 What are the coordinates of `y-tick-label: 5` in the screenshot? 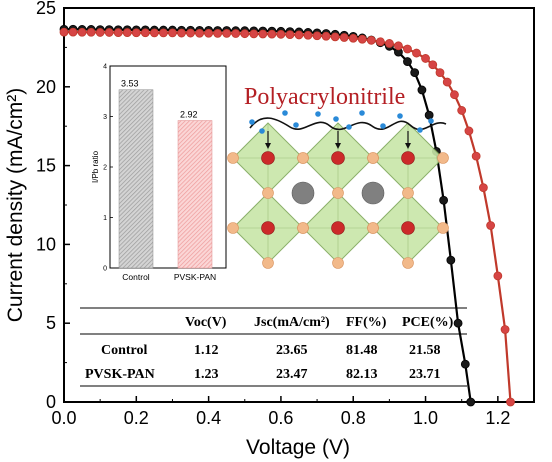 It's located at (51, 323).